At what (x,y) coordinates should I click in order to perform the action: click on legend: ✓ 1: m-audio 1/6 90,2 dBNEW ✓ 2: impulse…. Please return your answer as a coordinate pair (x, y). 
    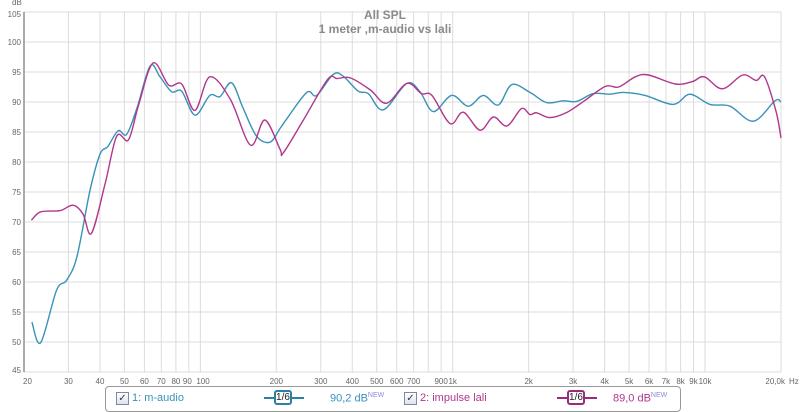
    Looking at the image, I should click on (393, 399).